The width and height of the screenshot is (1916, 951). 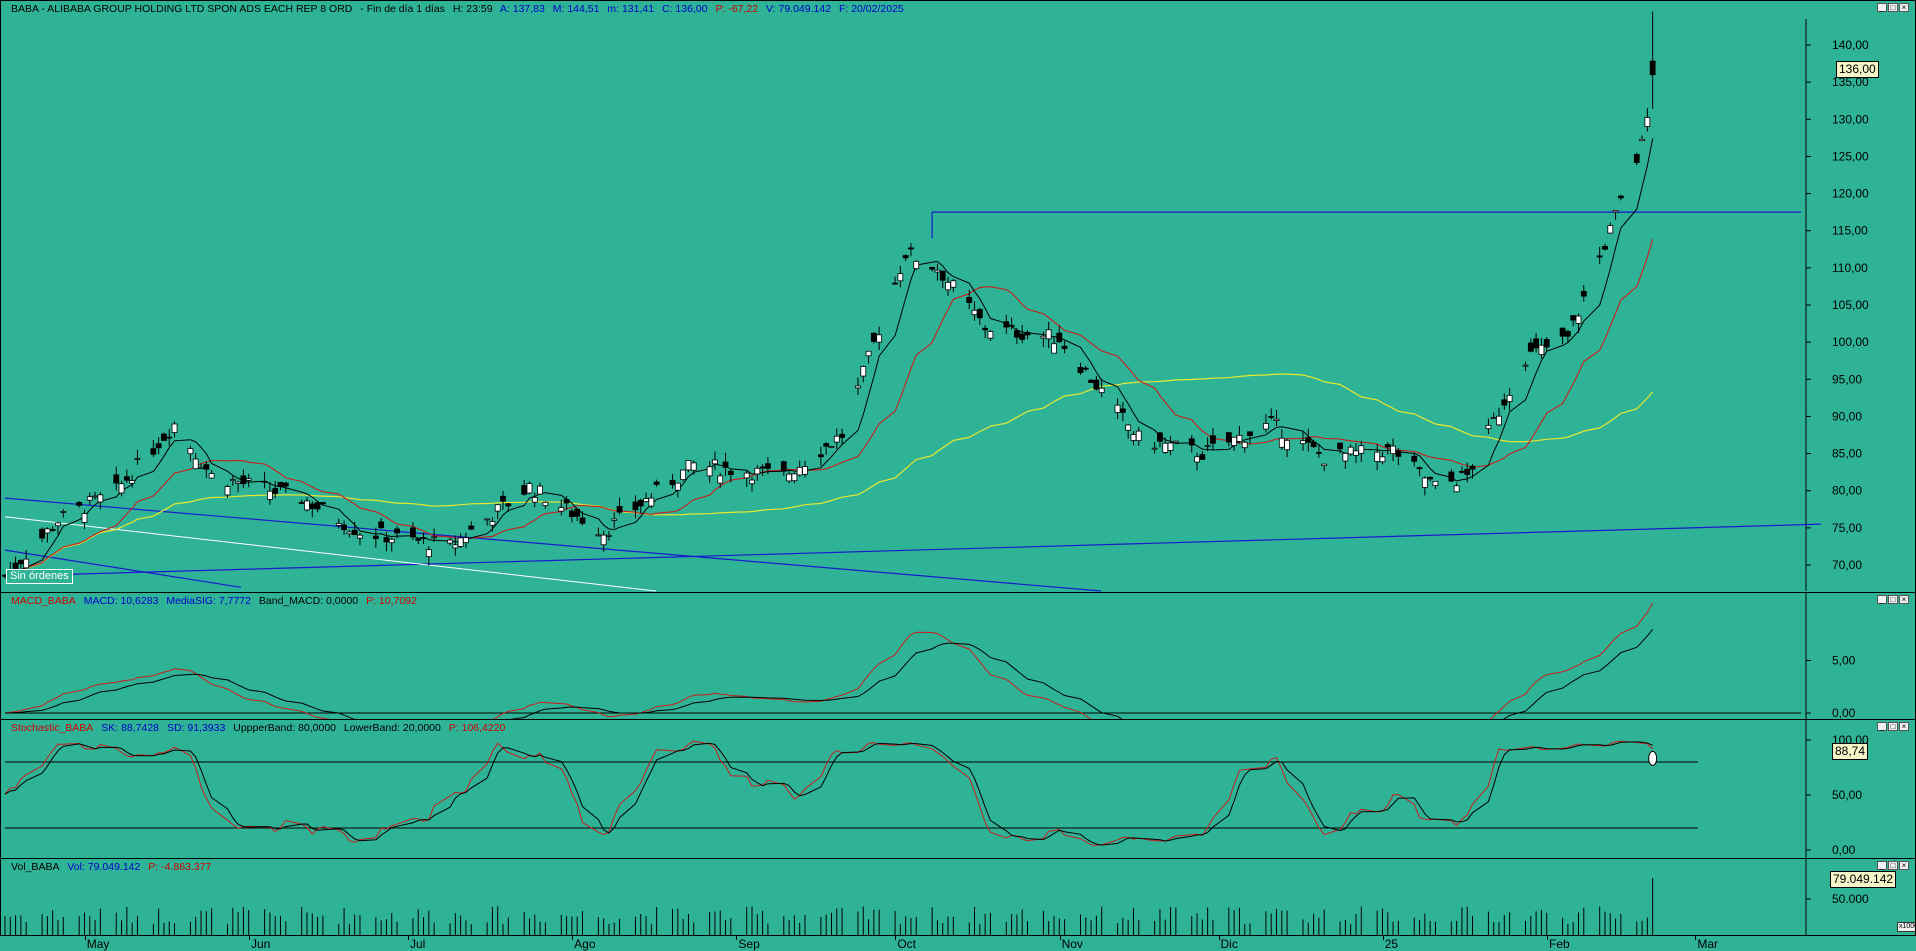 I want to click on volume-chart: 50.000, so click(x=958, y=897).